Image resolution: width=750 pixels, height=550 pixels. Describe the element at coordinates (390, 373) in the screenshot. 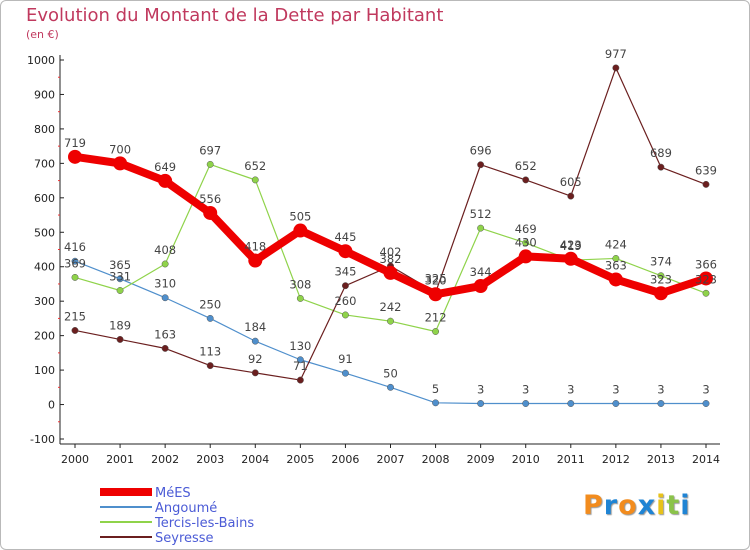

I see `data-label: 50` at that location.